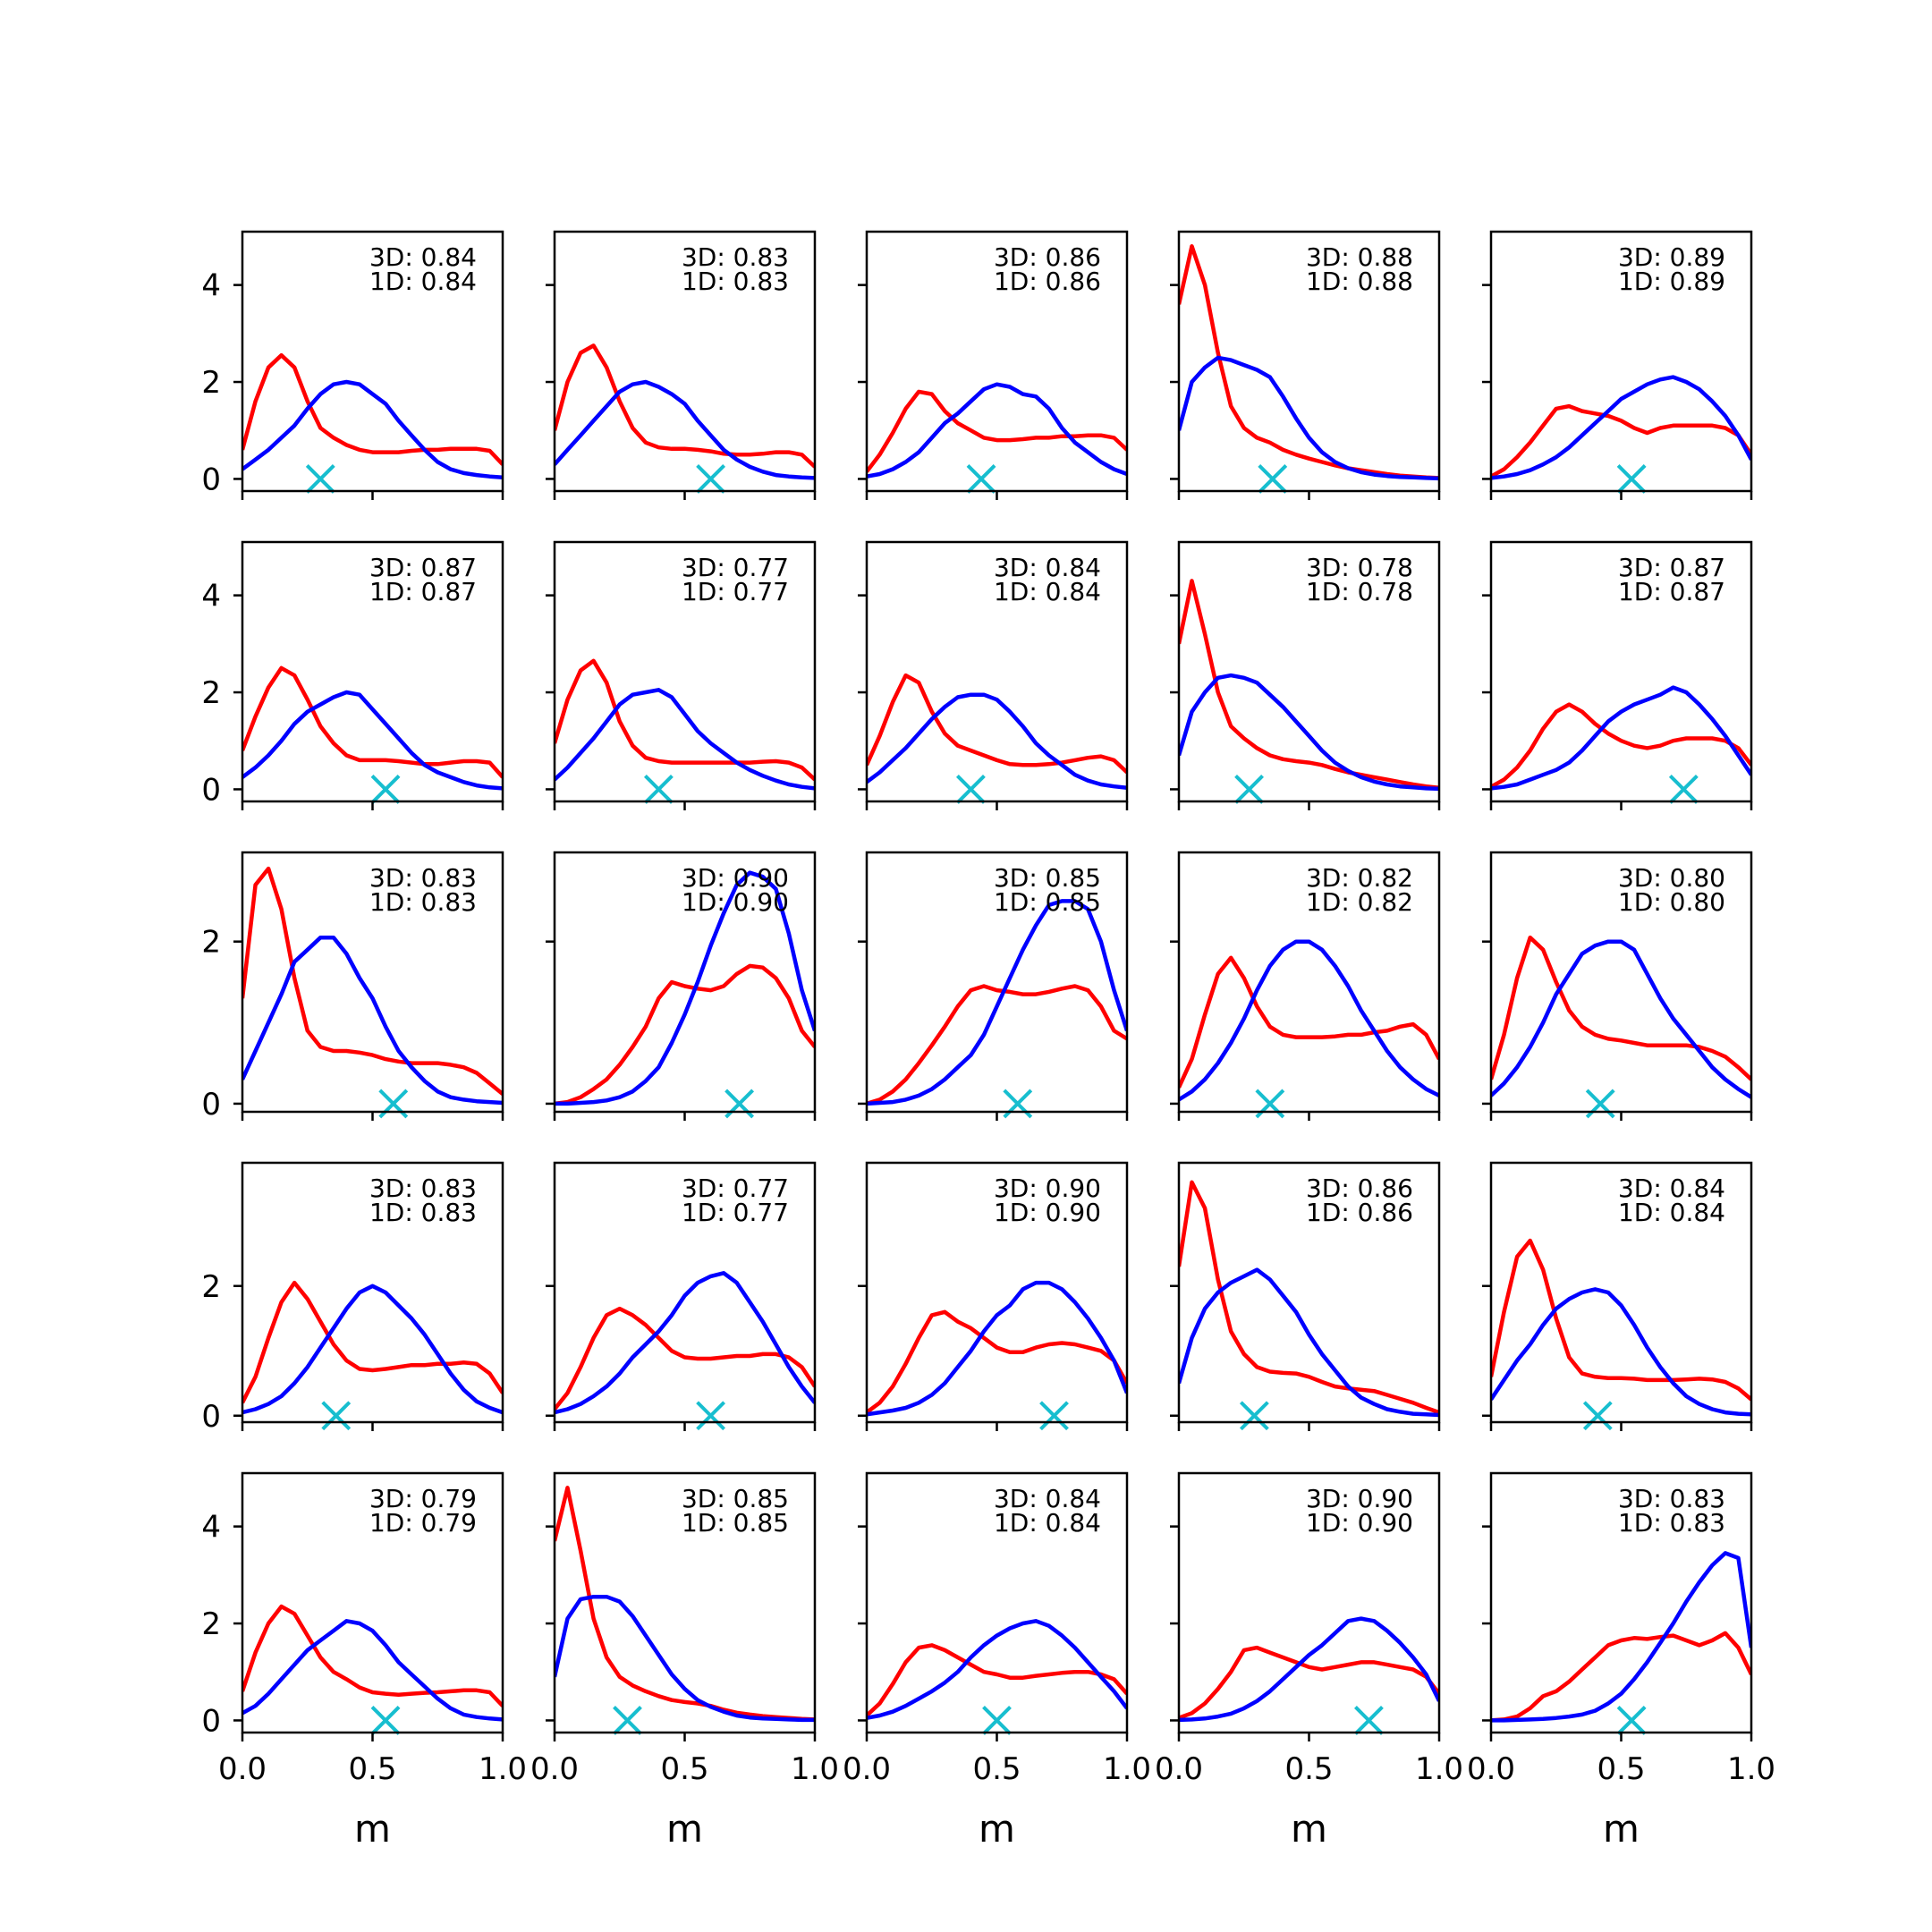 The width and height of the screenshot is (1932, 1932). I want to click on annotation-3d-r1c4: 3D: 0.87, so click(1671, 567).